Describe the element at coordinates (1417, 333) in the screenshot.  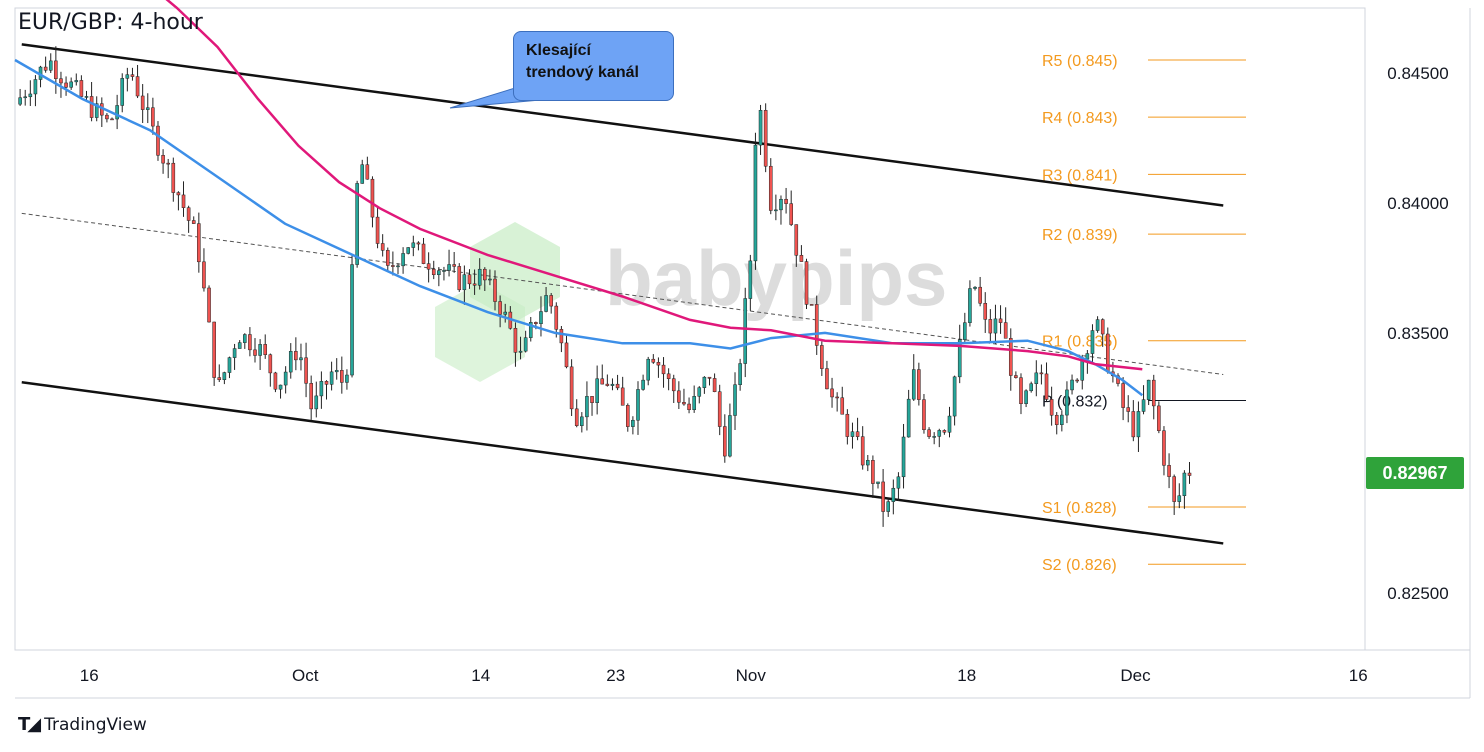
I see `y-tick-label-2: 0.83500` at that location.